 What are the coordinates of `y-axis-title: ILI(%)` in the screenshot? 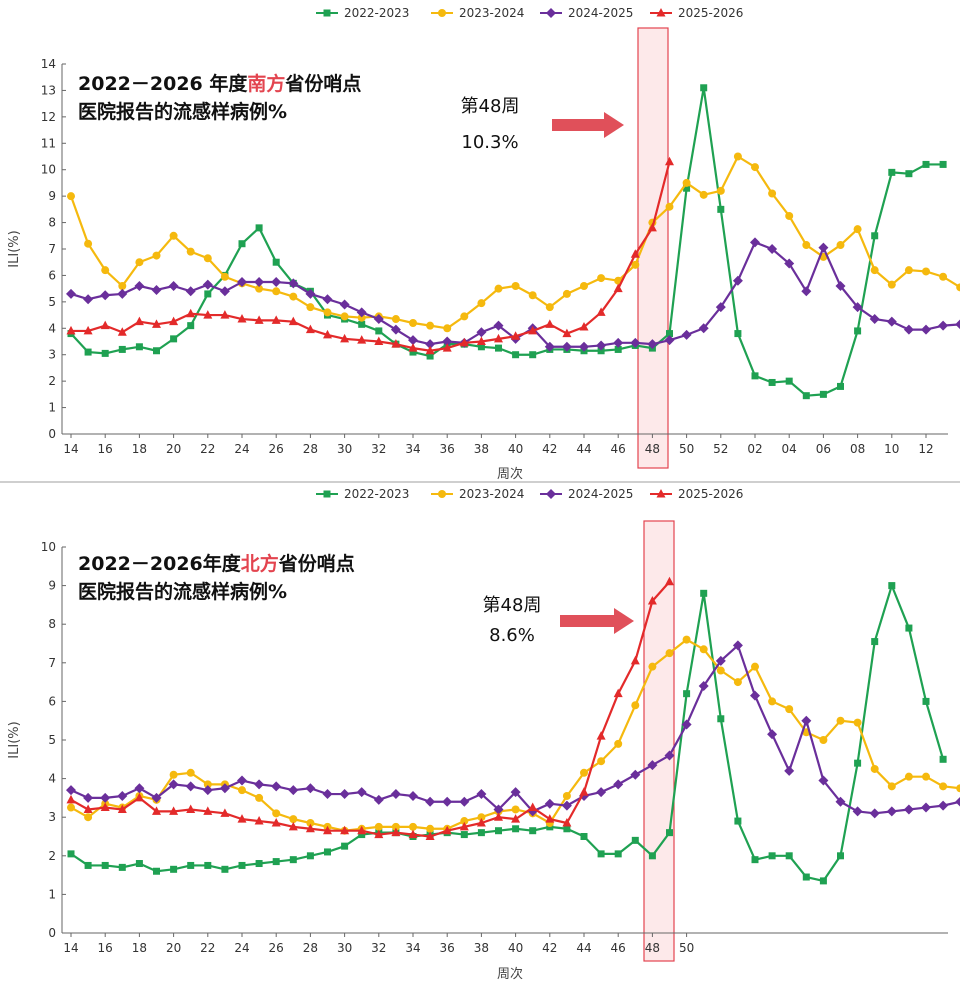 It's located at (14, 739).